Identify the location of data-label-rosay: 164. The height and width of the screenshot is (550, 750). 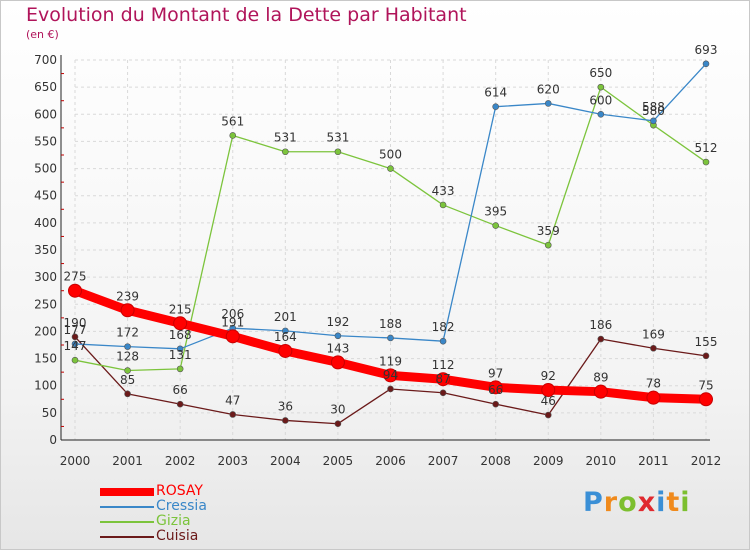
(285, 337).